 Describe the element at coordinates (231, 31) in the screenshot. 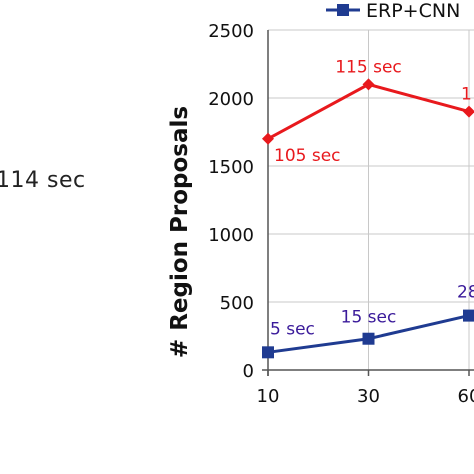

I see `y-tick-label: 2500` at that location.